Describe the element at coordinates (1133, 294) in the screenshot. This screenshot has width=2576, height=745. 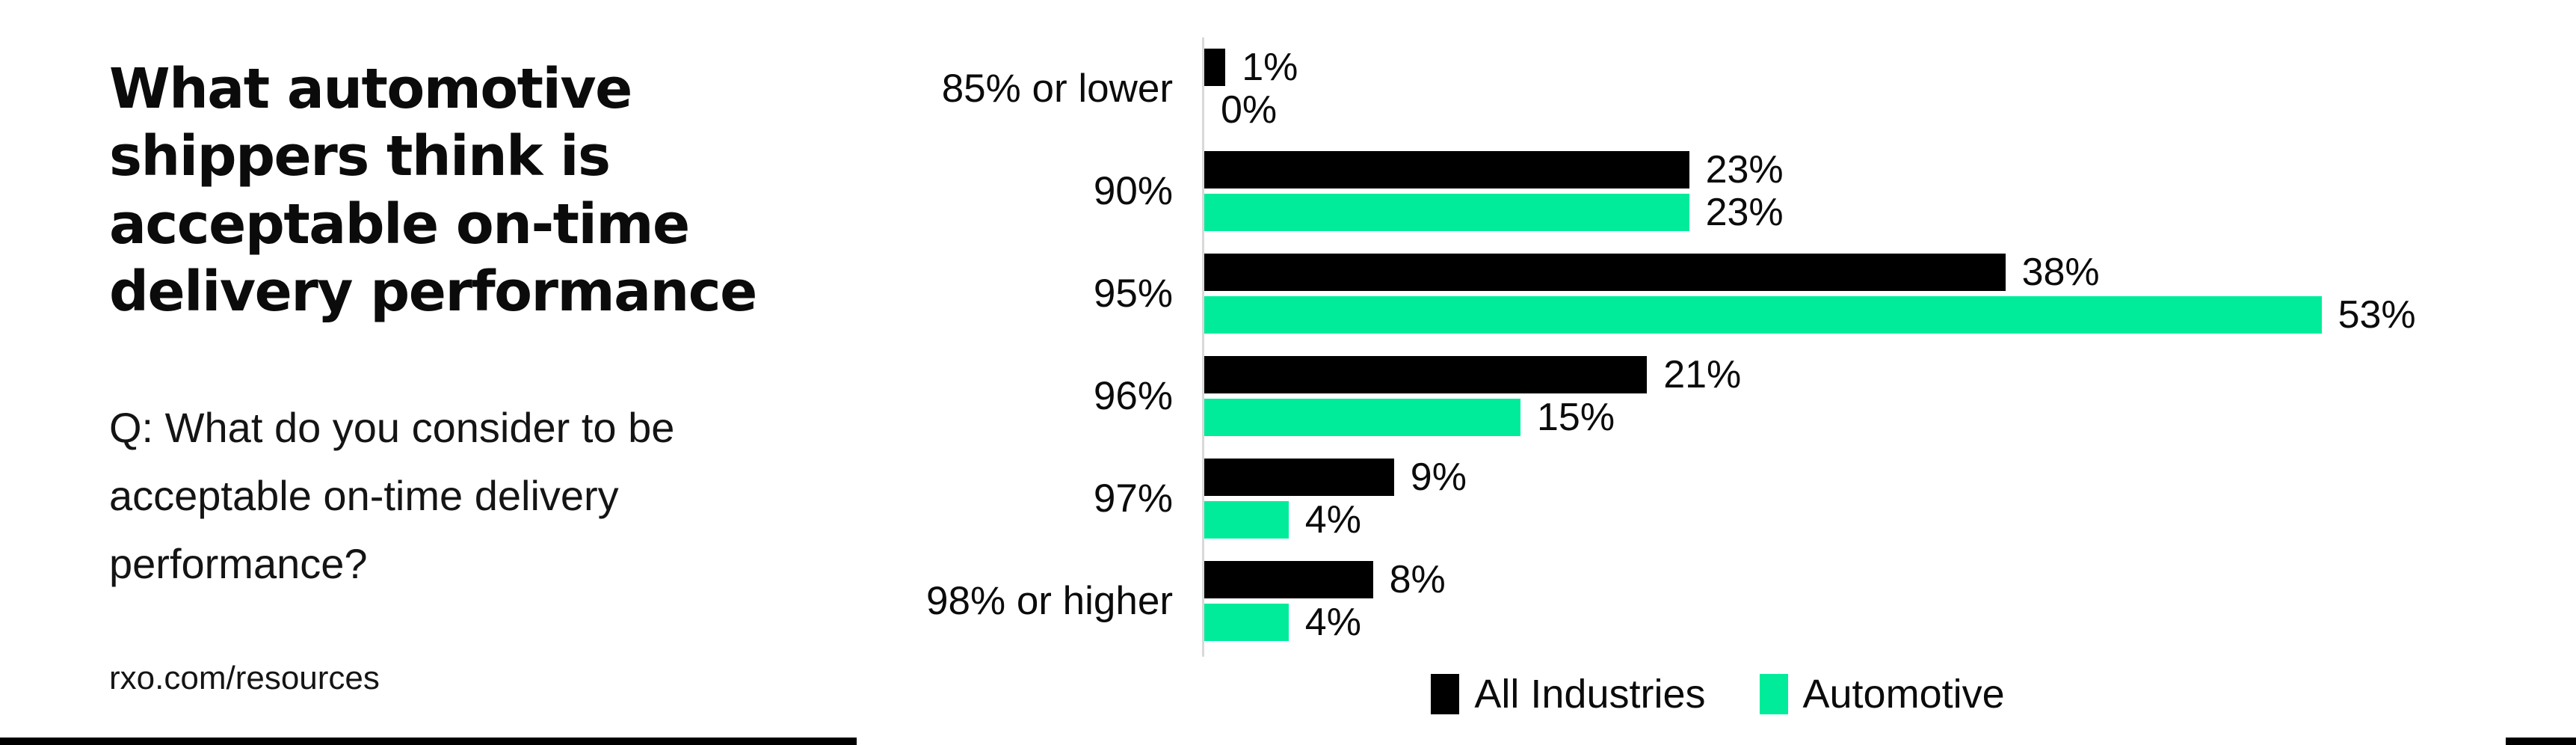
I see `category-label: 95%` at that location.